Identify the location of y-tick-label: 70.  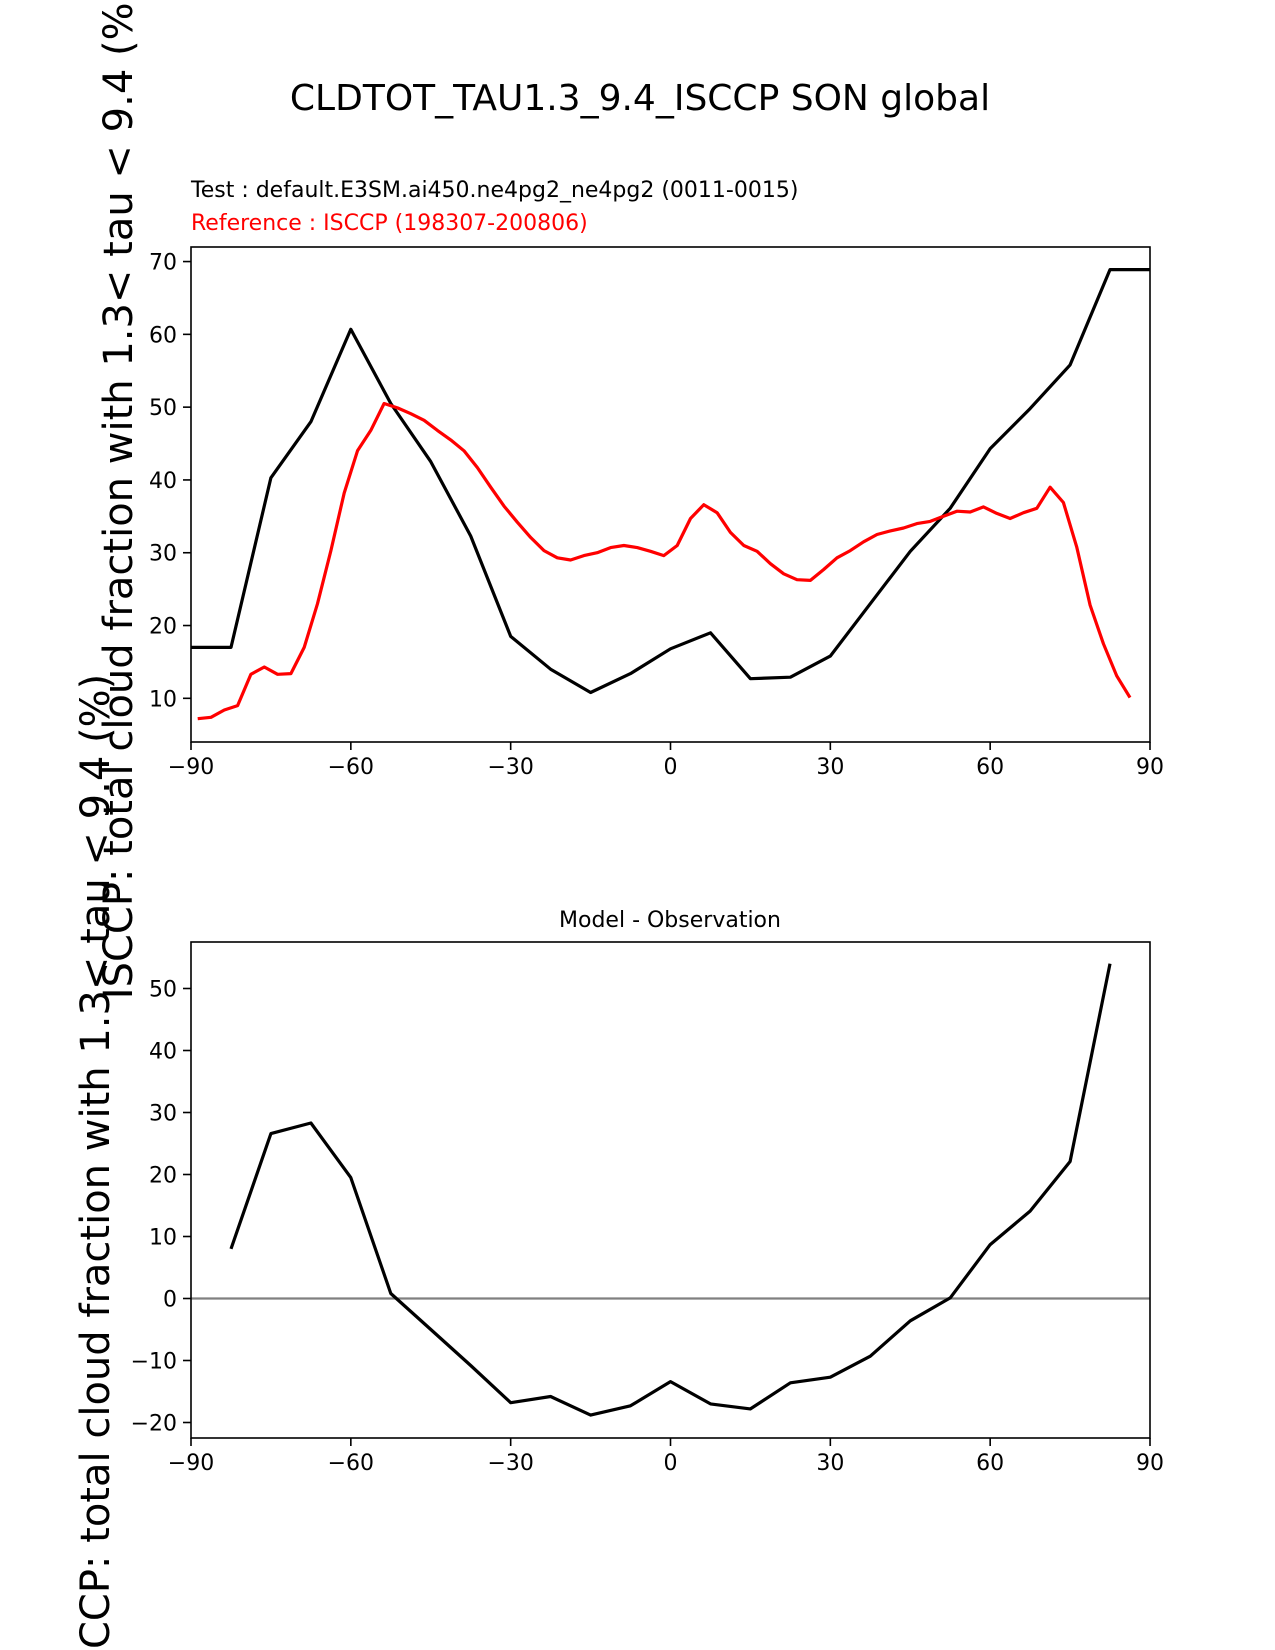
(163, 263).